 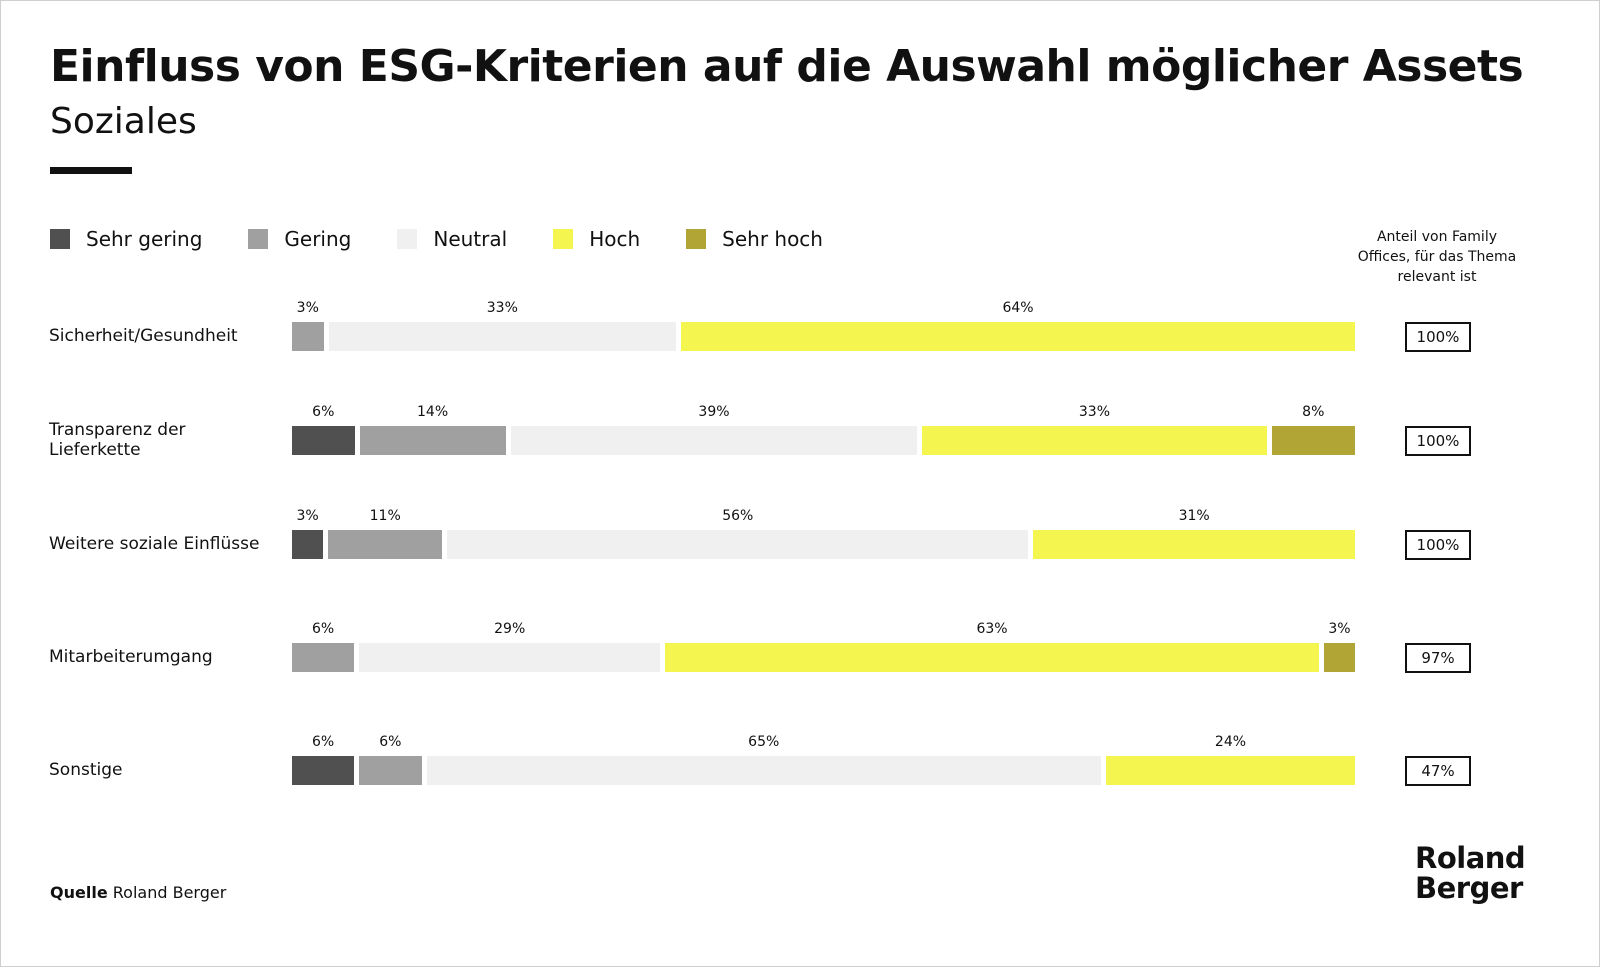 I want to click on legend-label: Sehr gering, so click(x=144, y=239).